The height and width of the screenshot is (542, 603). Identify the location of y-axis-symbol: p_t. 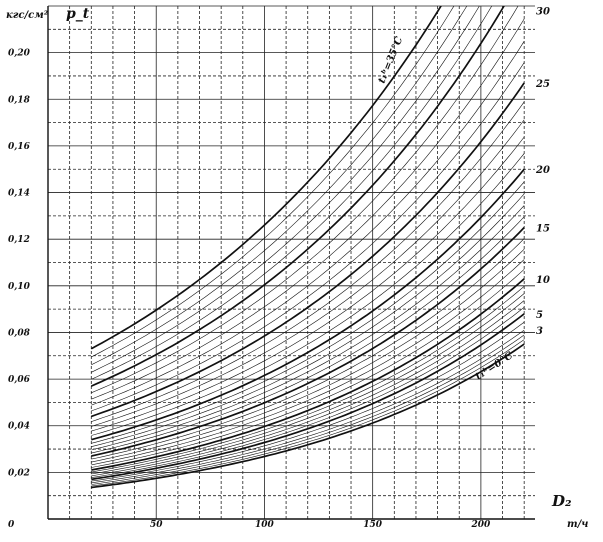
(78, 14).